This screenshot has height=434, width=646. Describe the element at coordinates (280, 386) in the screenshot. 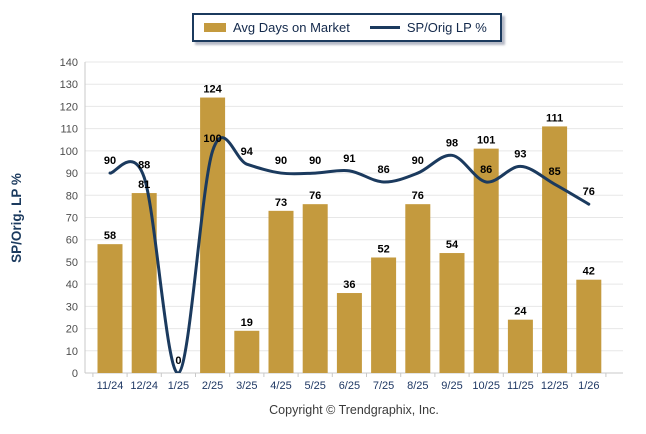

I see `x-axis-label: 4/25` at that location.